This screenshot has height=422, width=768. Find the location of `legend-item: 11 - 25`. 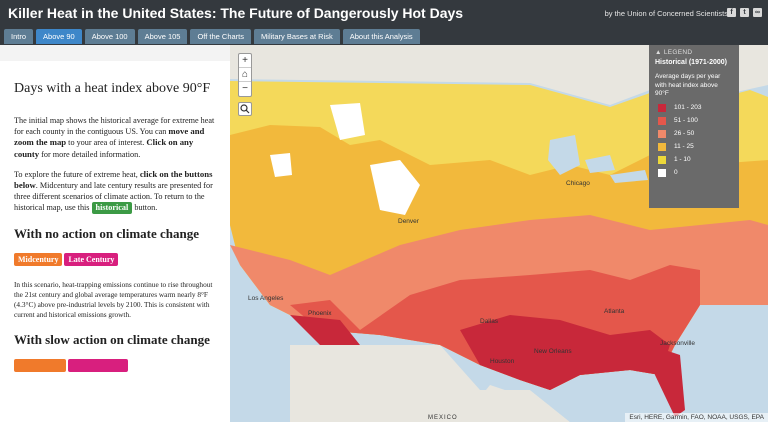

legend-item: 11 - 25 is located at coordinates (698, 146).